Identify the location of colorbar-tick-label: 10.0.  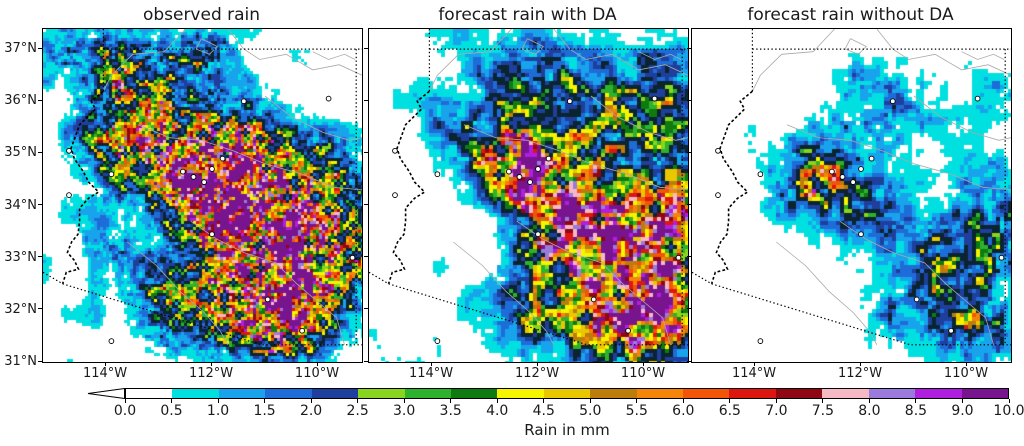
(1008, 411).